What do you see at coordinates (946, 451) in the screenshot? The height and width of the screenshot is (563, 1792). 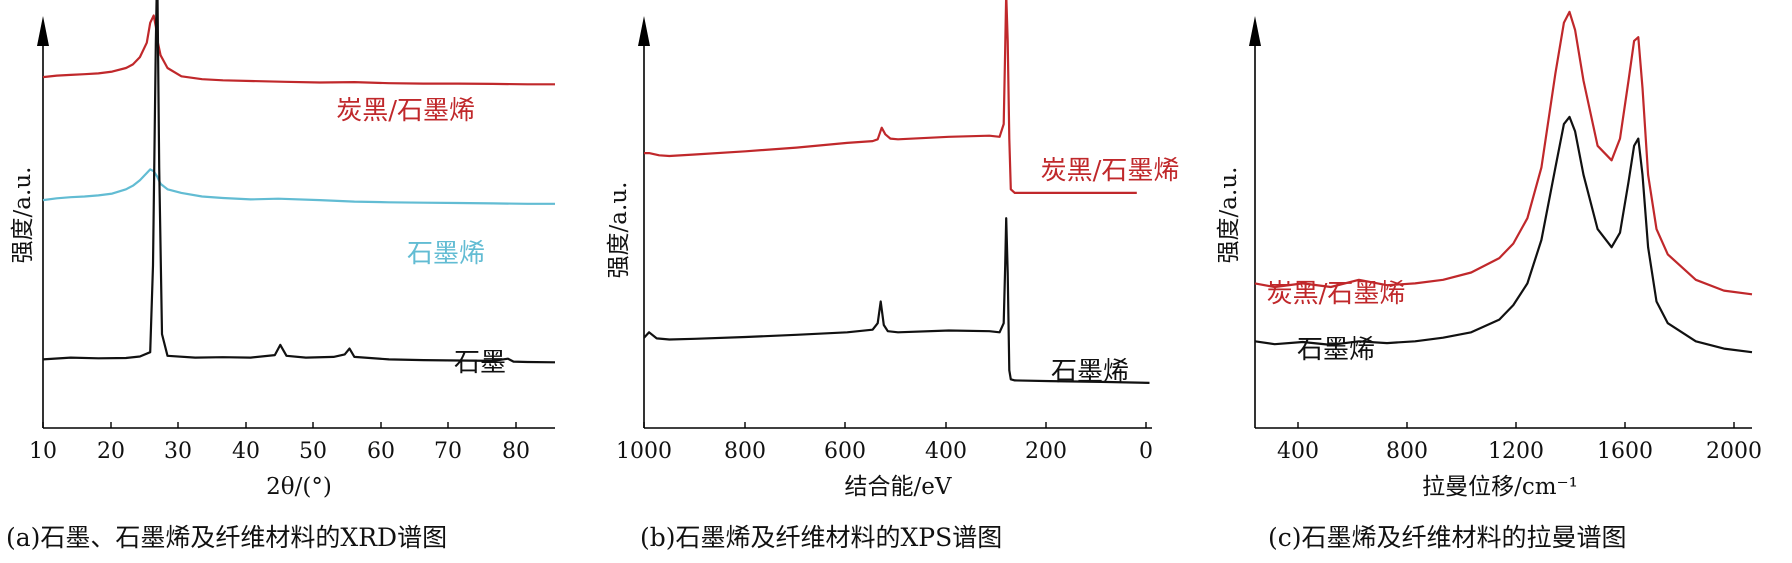 I see `xps-x-tick-label: 400` at bounding box center [946, 451].